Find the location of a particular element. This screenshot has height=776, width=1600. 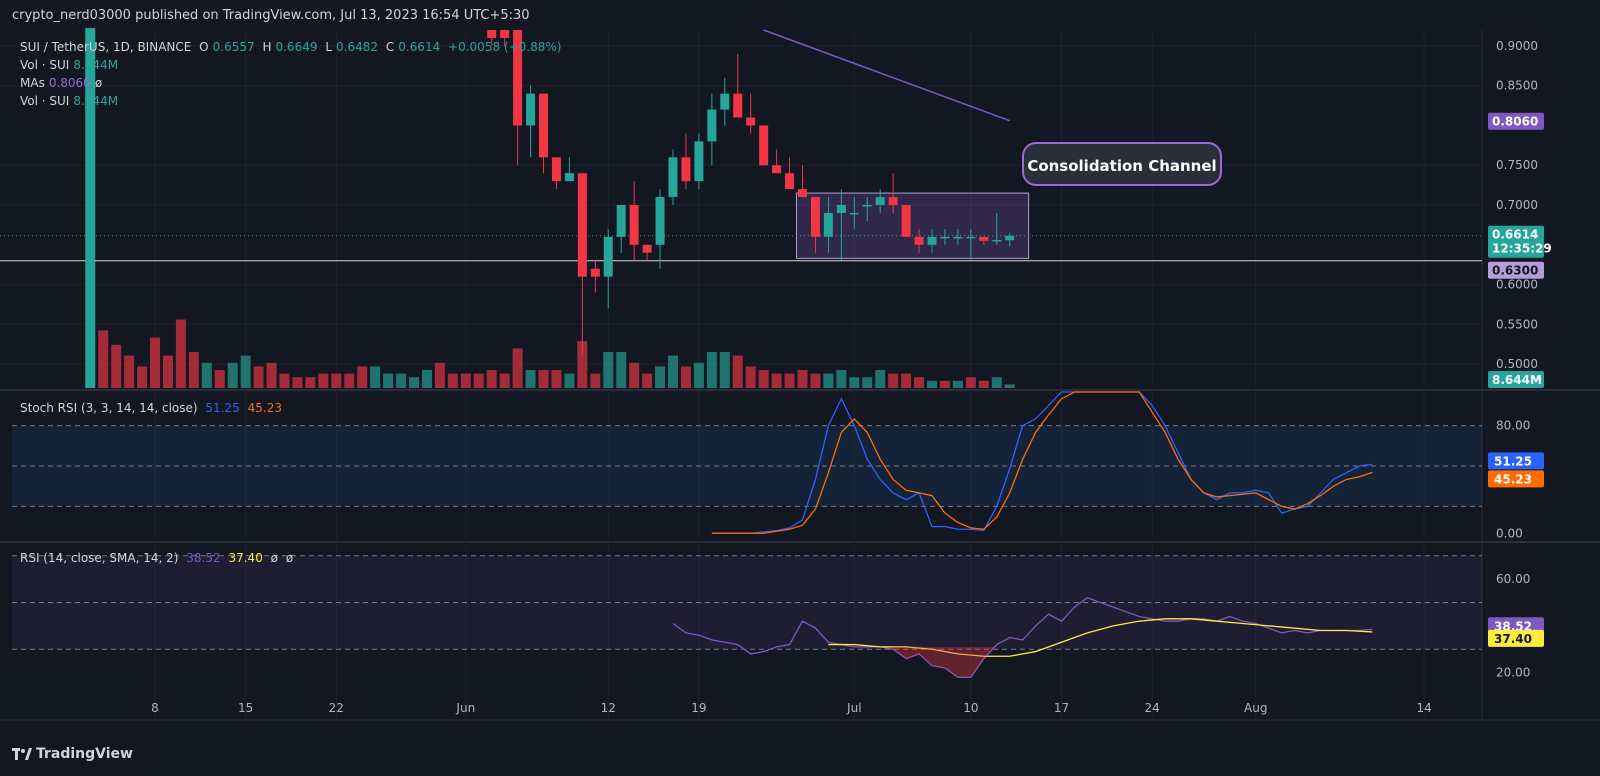

rsi-series-line is located at coordinates (1100, 637).